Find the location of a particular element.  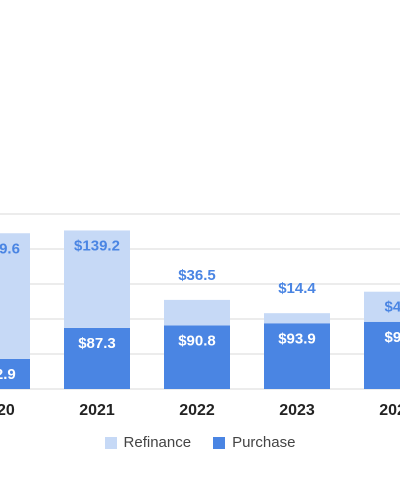

legend-item-refinance: Refinance is located at coordinates (148, 442).